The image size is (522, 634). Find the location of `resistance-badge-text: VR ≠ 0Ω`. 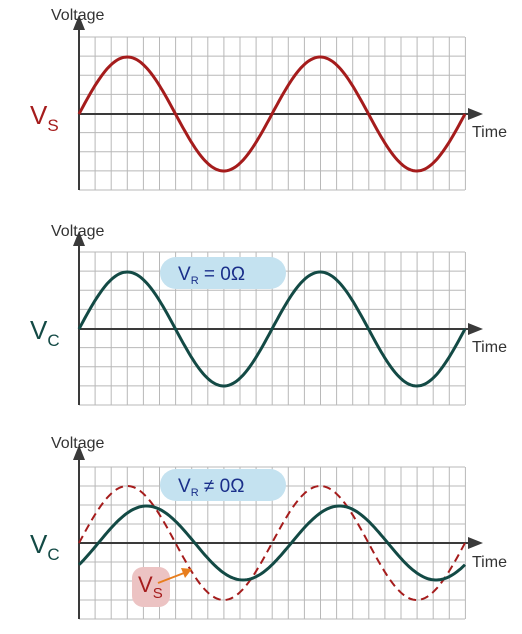

resistance-badge-text: VR ≠ 0Ω is located at coordinates (211, 487).